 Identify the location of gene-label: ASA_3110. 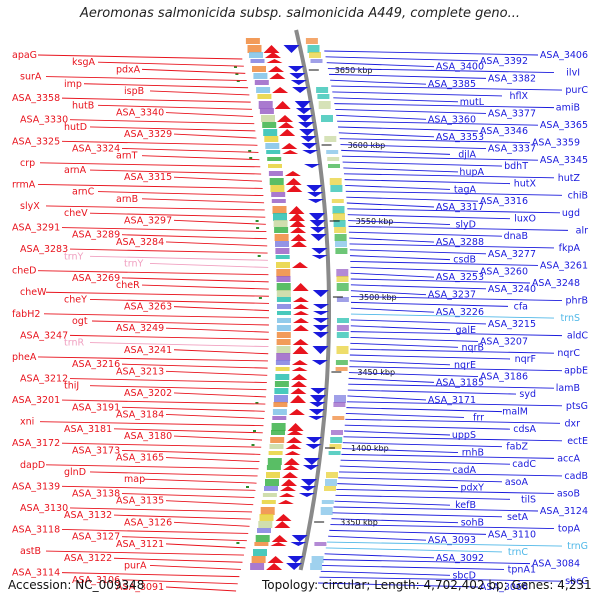
(512, 534).